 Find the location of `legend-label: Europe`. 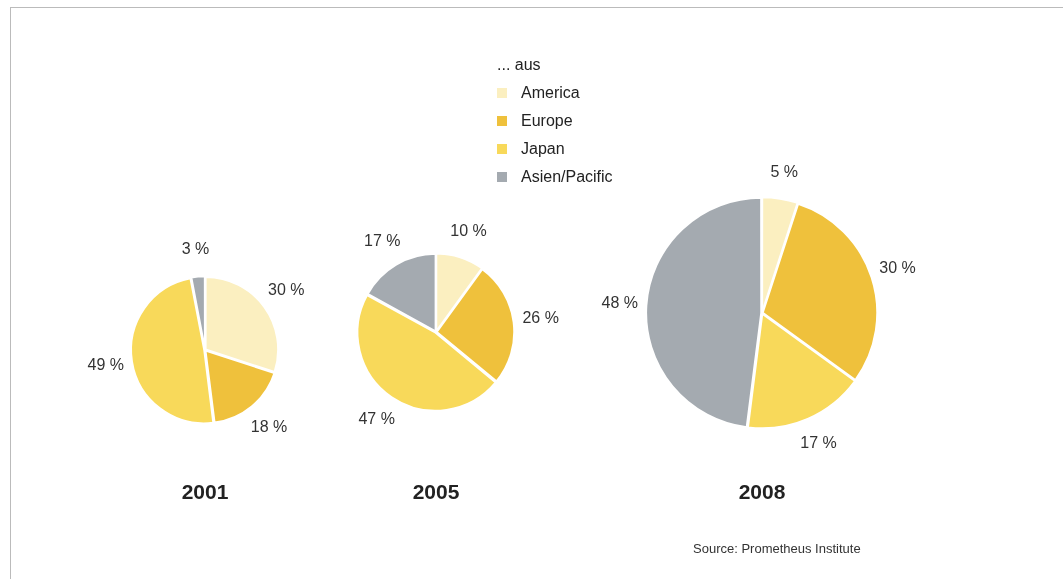

legend-label: Europe is located at coordinates (547, 120).